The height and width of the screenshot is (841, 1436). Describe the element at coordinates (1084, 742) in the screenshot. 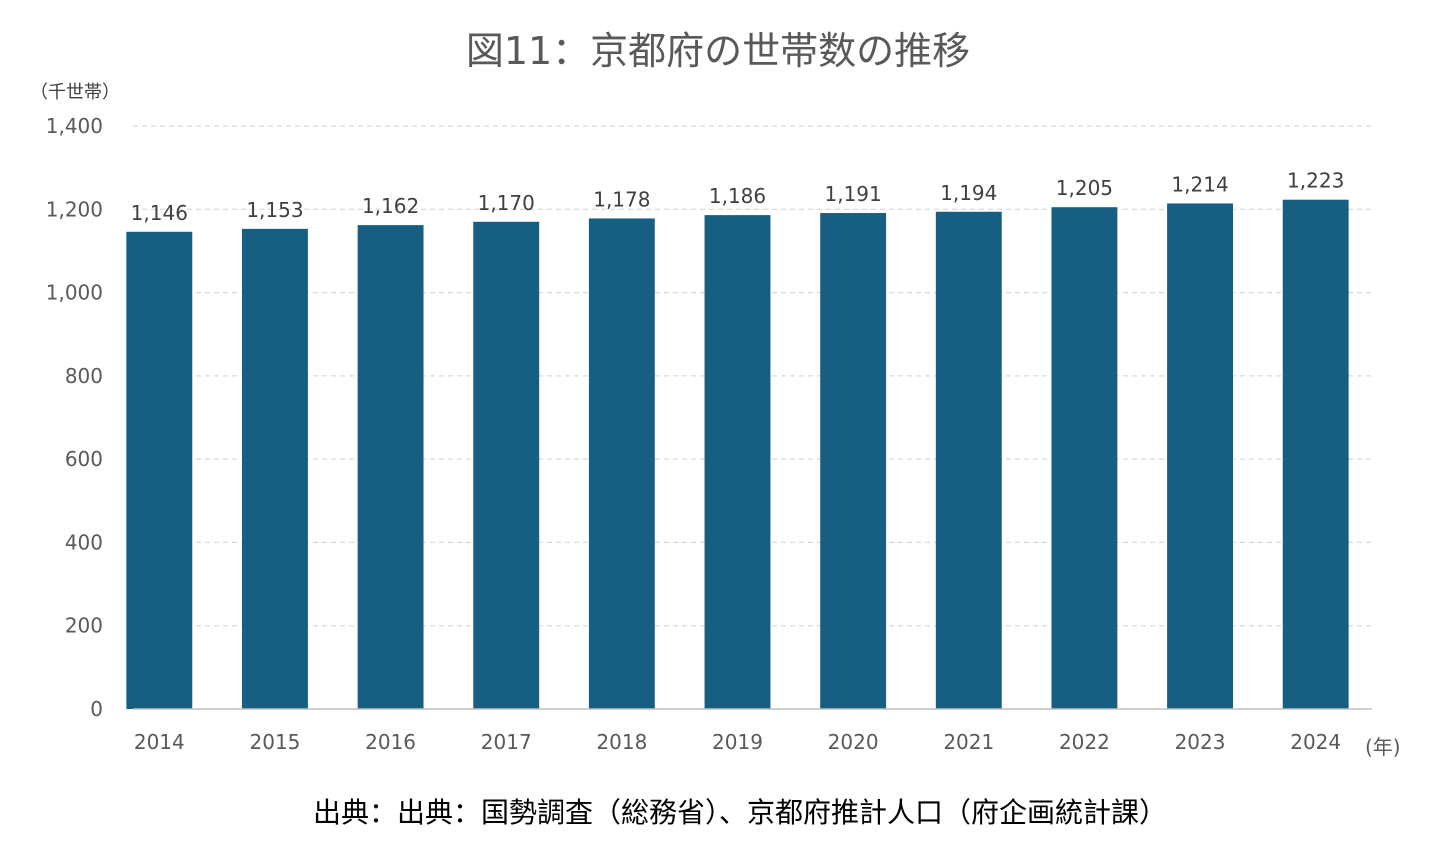

I see `x-tick-label: 2022` at that location.